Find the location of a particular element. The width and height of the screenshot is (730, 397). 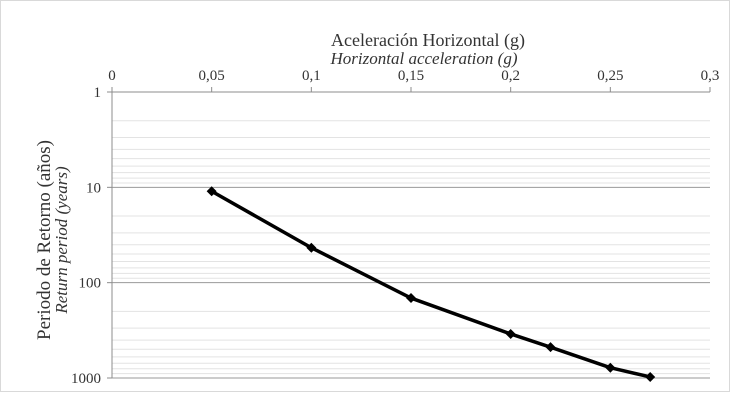

y-tick-label: 100 is located at coordinates (90, 284).